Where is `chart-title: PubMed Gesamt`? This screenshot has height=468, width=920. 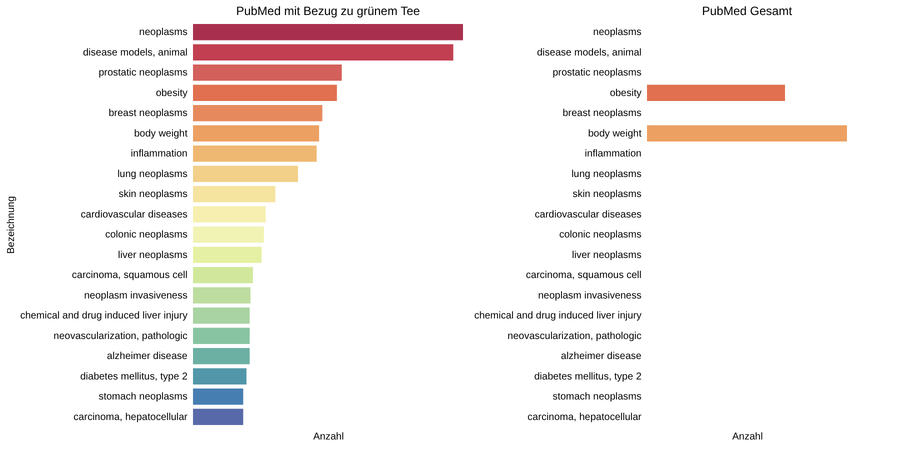
chart-title: PubMed Gesamt is located at coordinates (747, 11).